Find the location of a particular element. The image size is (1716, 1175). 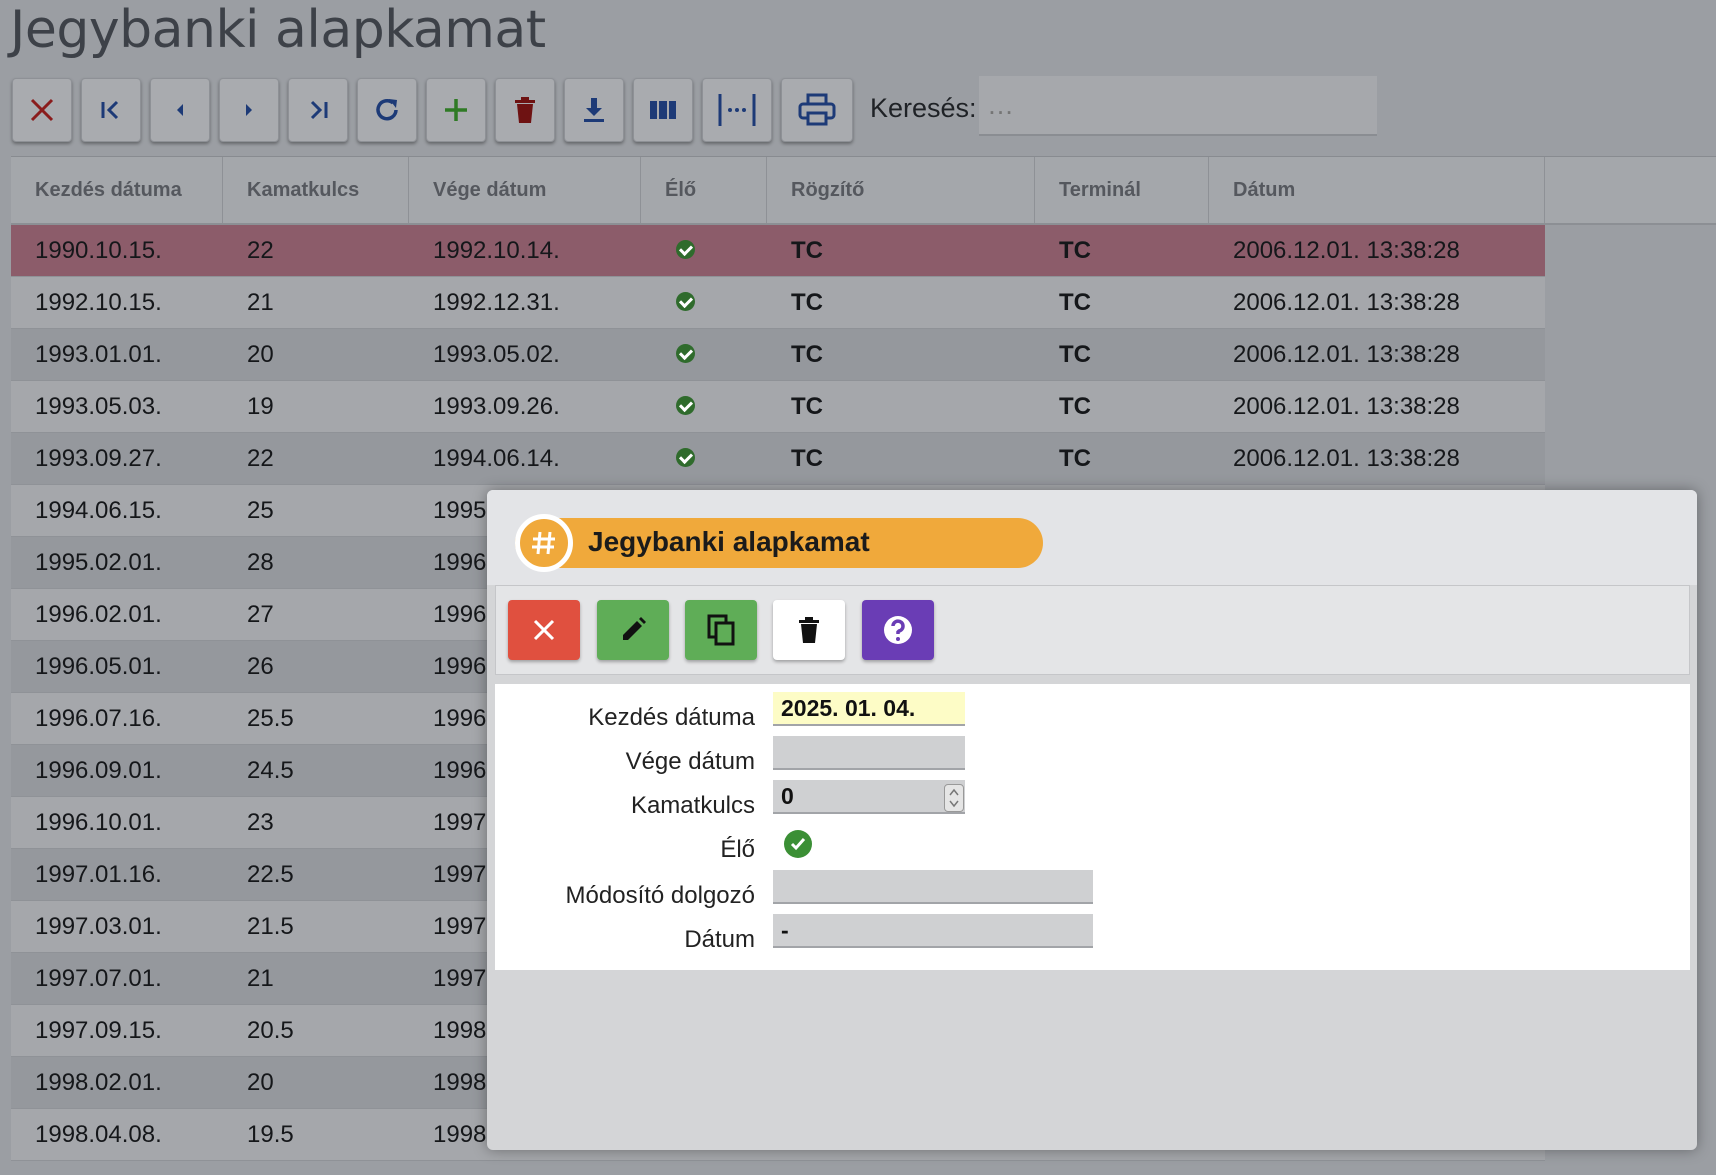

dialog-edit-button is located at coordinates (633, 630).